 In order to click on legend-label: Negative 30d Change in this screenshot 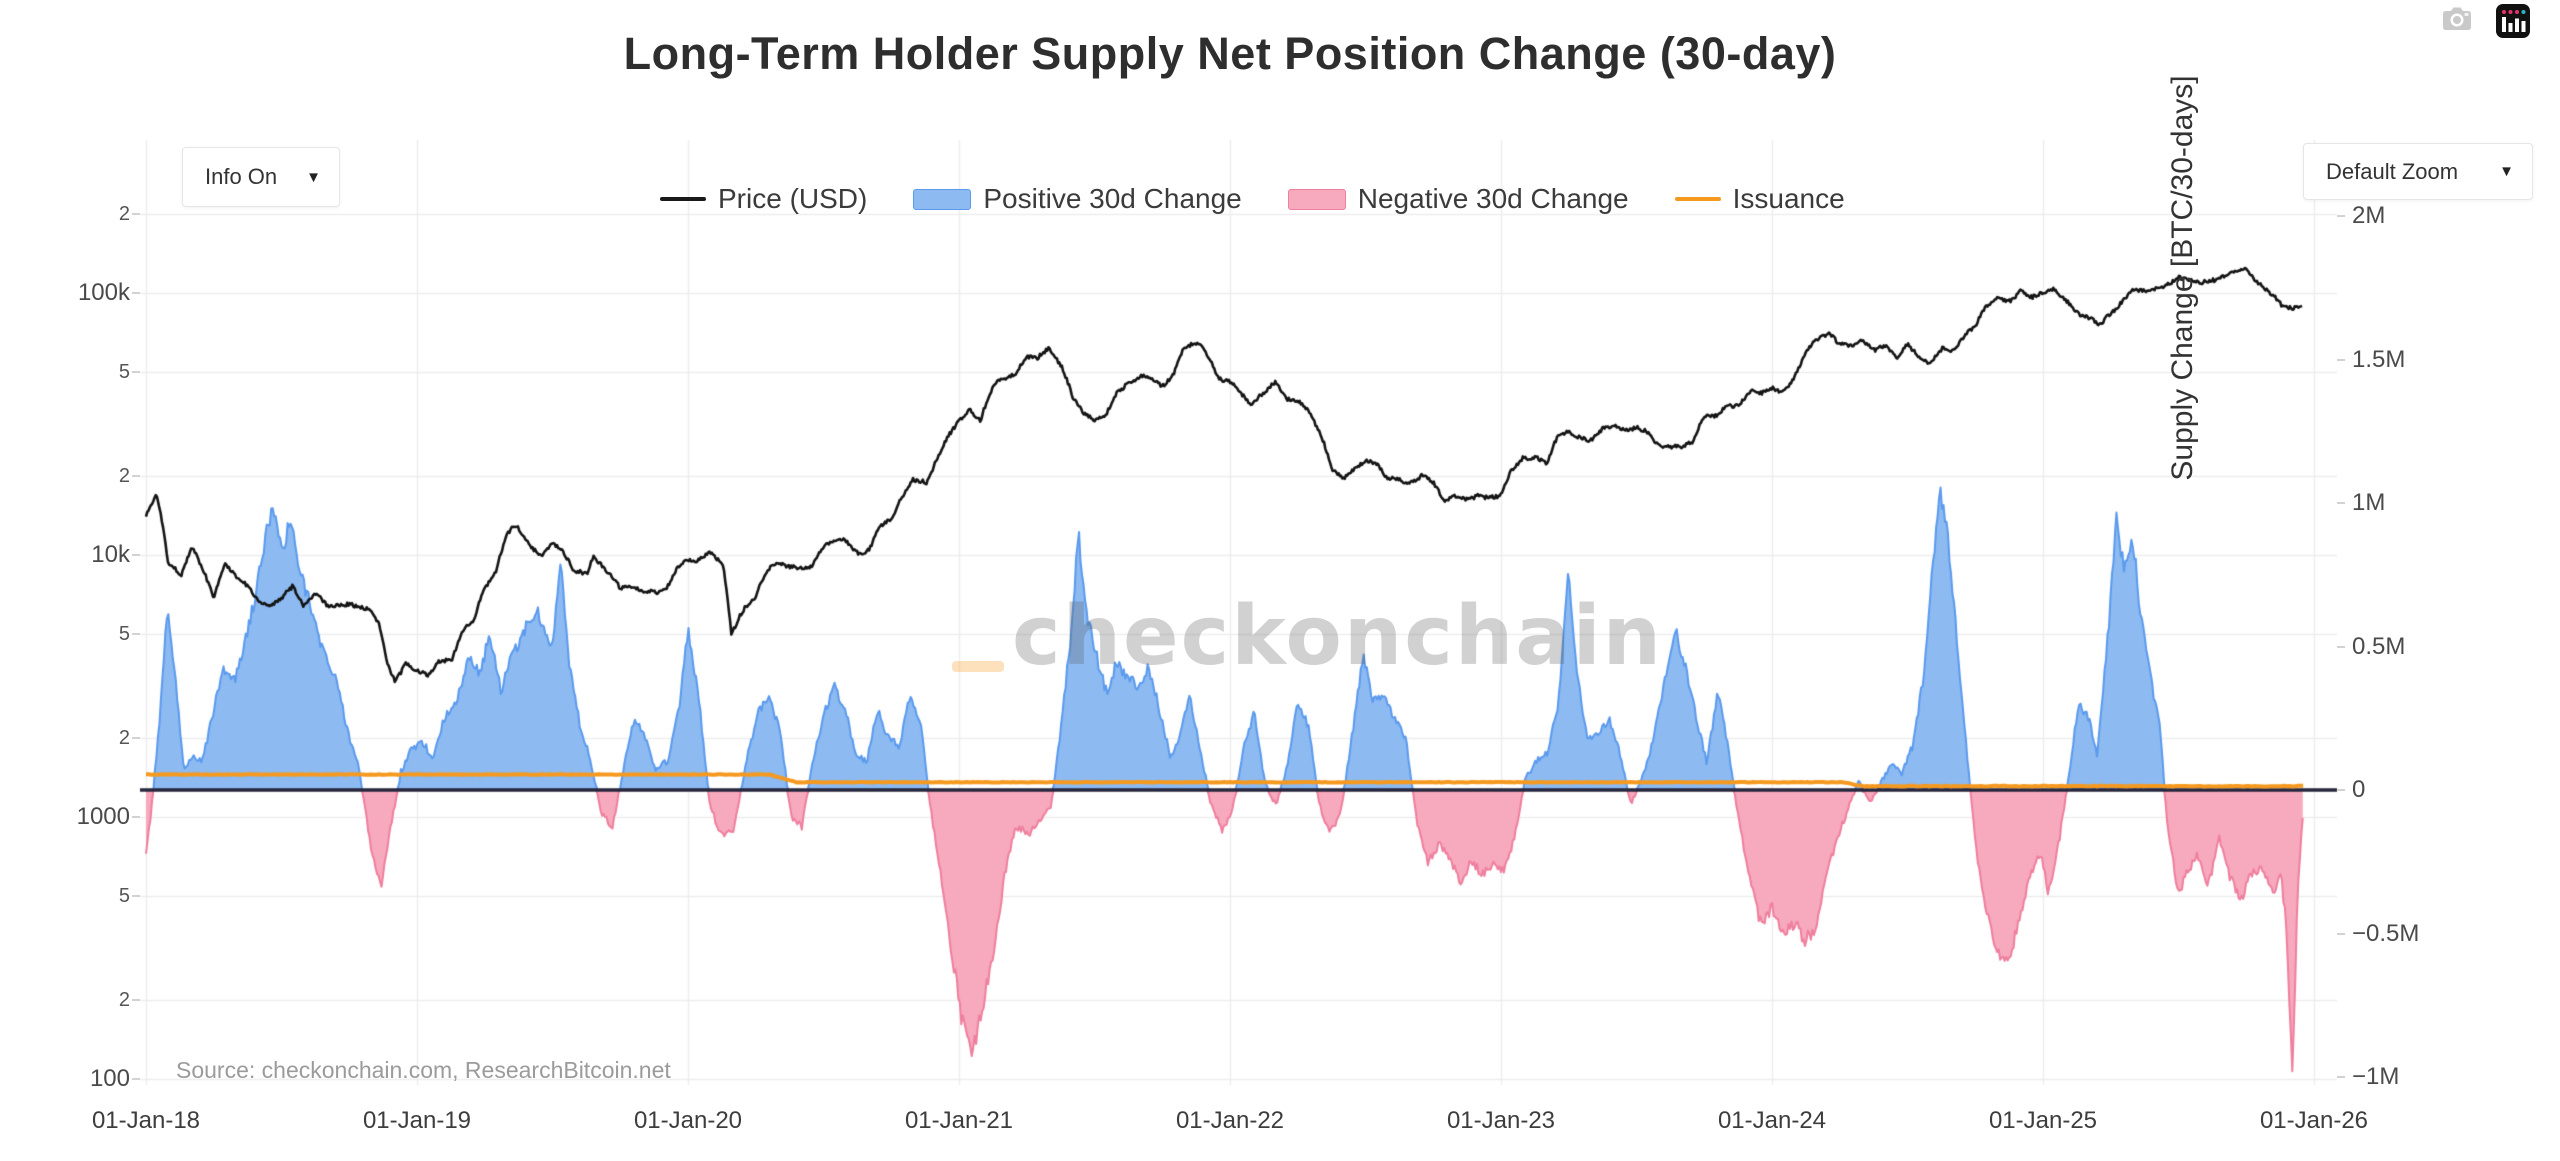, I will do `click(1493, 198)`.